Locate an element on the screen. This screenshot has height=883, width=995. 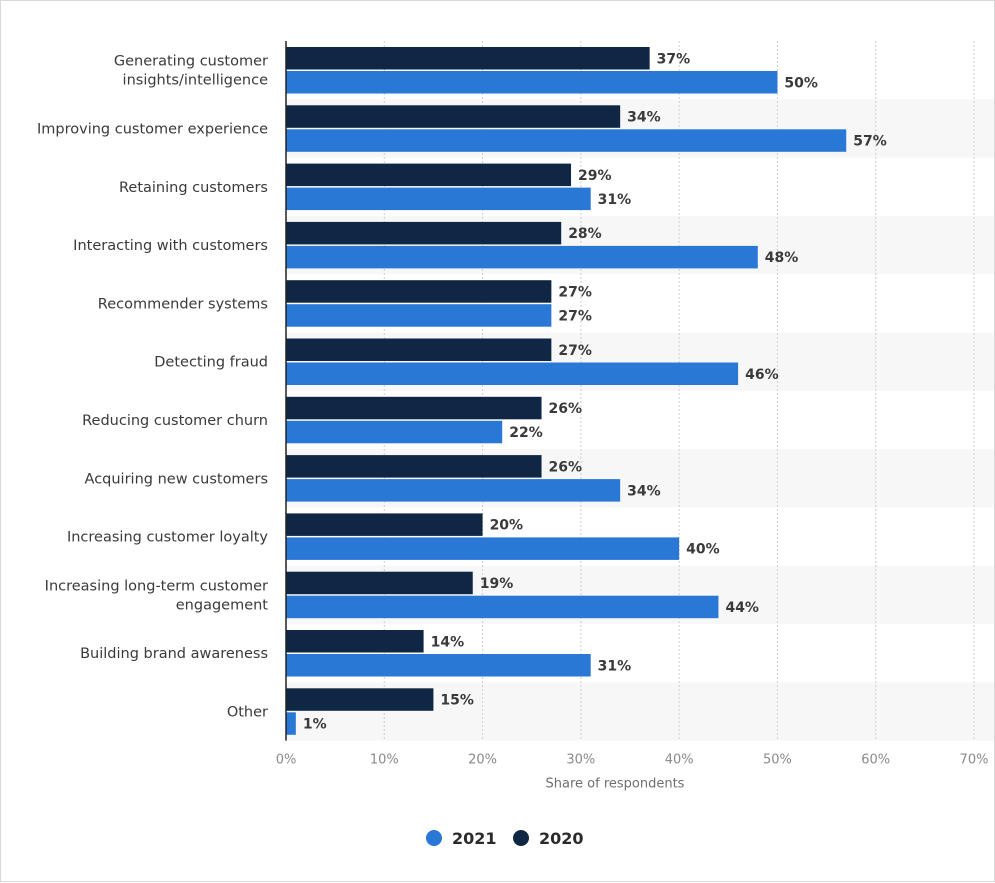
category-label: Detecting fraud is located at coordinates (211, 363).